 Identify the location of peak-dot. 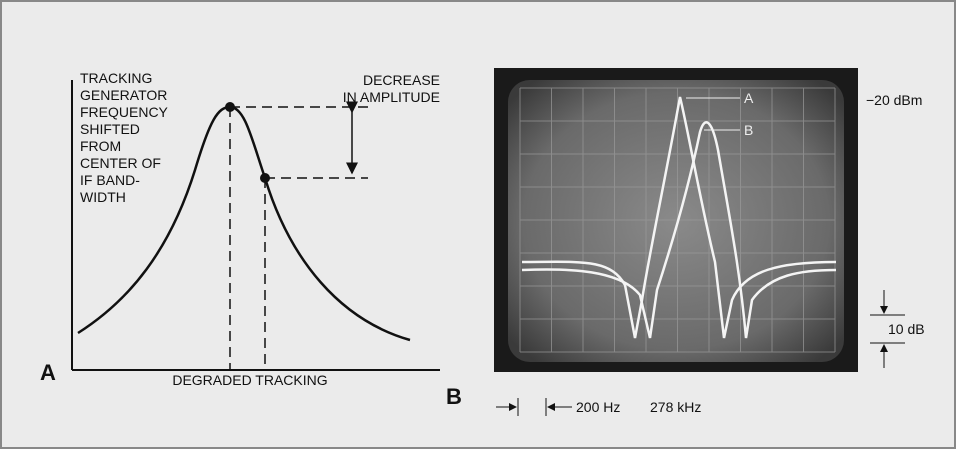
(230, 107).